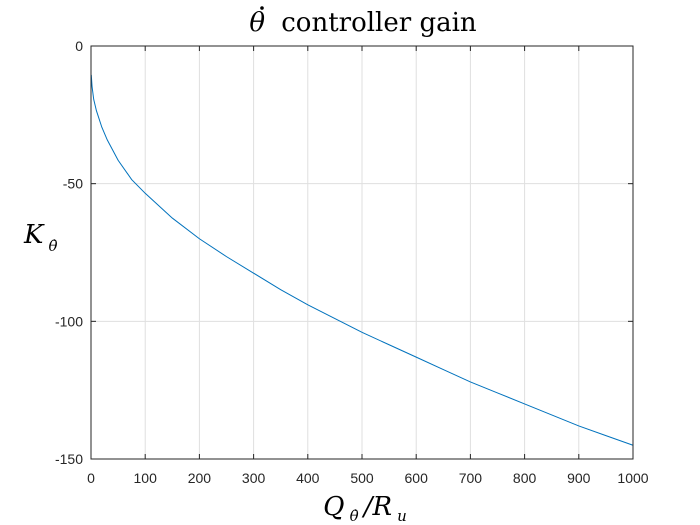 This screenshot has height=525, width=700. Describe the element at coordinates (402, 516) in the screenshot. I see `x-label-rest-sub: u` at that location.